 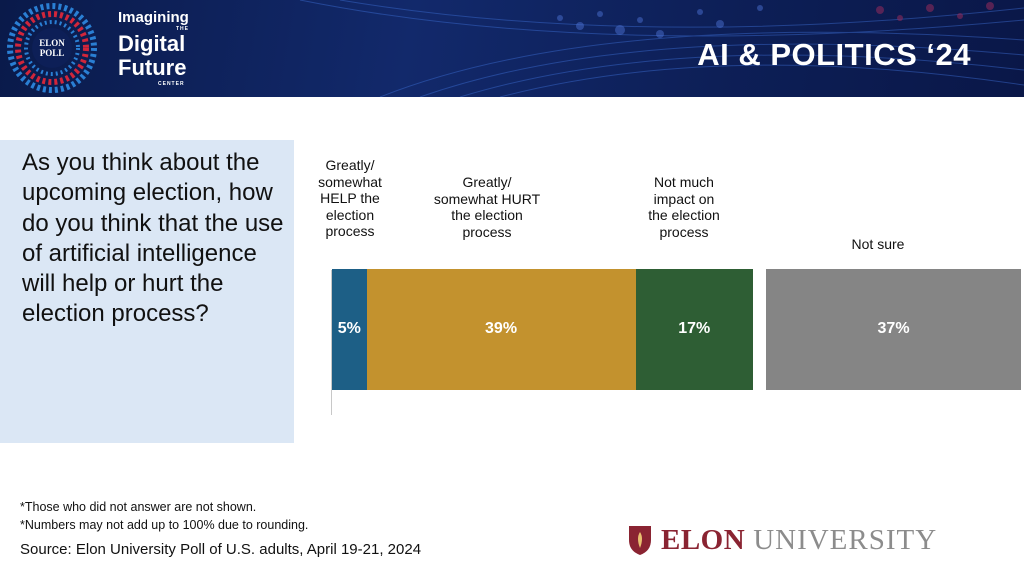 I want to click on elon-poll-logo, so click(x=52, y=48).